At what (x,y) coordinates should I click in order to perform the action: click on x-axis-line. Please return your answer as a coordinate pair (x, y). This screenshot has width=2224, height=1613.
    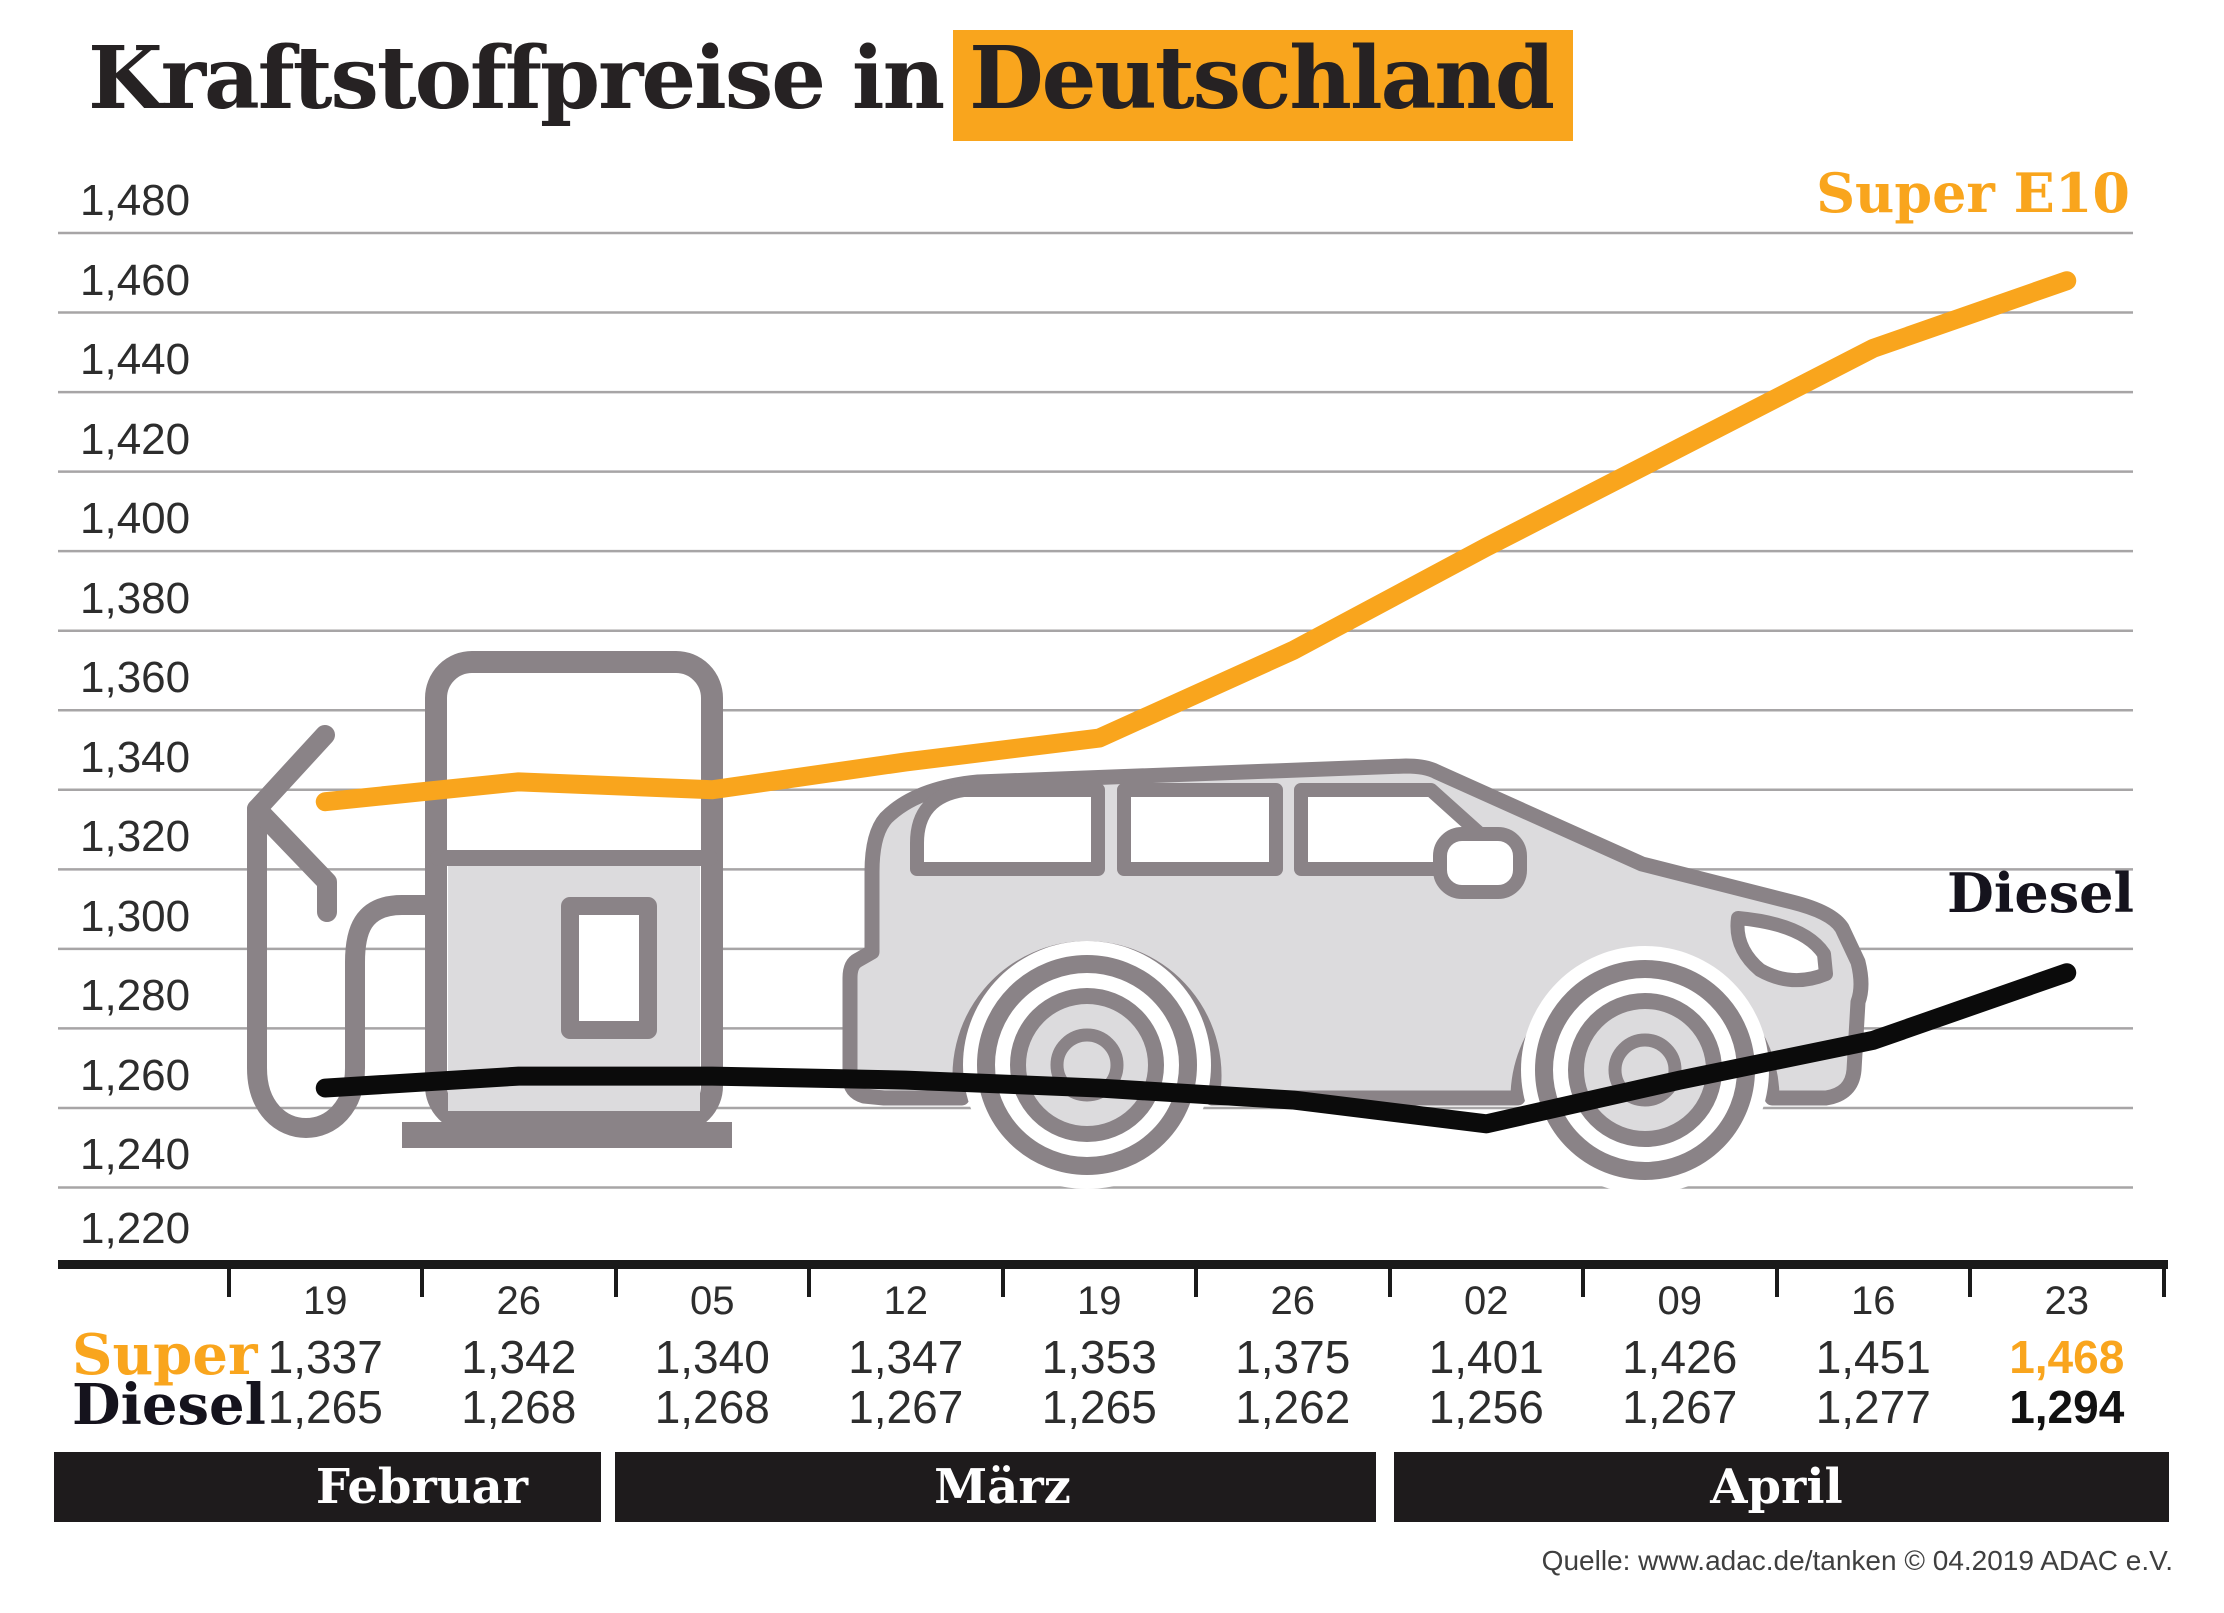
    Looking at the image, I should click on (1113, 1264).